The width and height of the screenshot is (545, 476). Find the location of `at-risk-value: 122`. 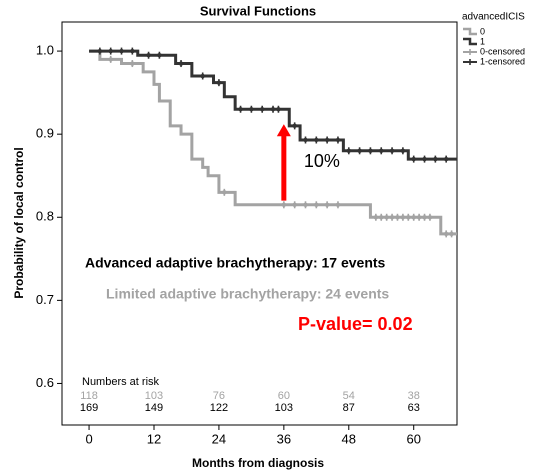

at-risk-value: 122 is located at coordinates (219, 408).